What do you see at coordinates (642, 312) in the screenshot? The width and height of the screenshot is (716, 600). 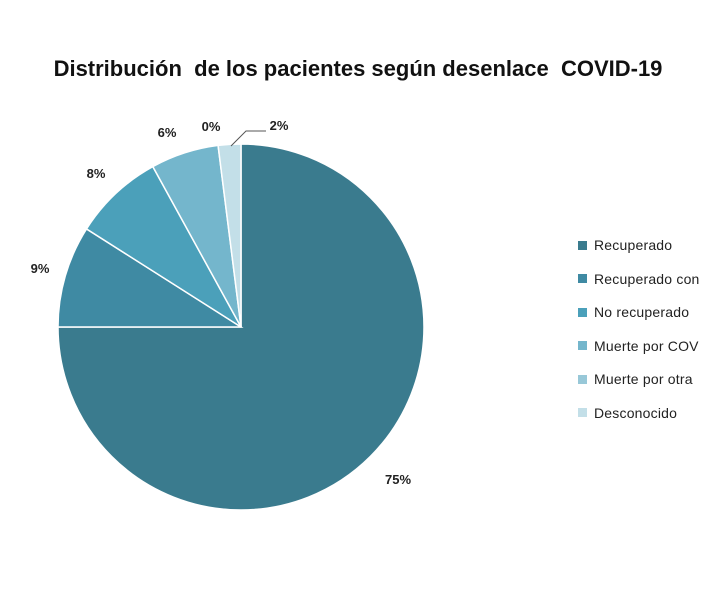 I see `legend-label: No recuperado` at bounding box center [642, 312].